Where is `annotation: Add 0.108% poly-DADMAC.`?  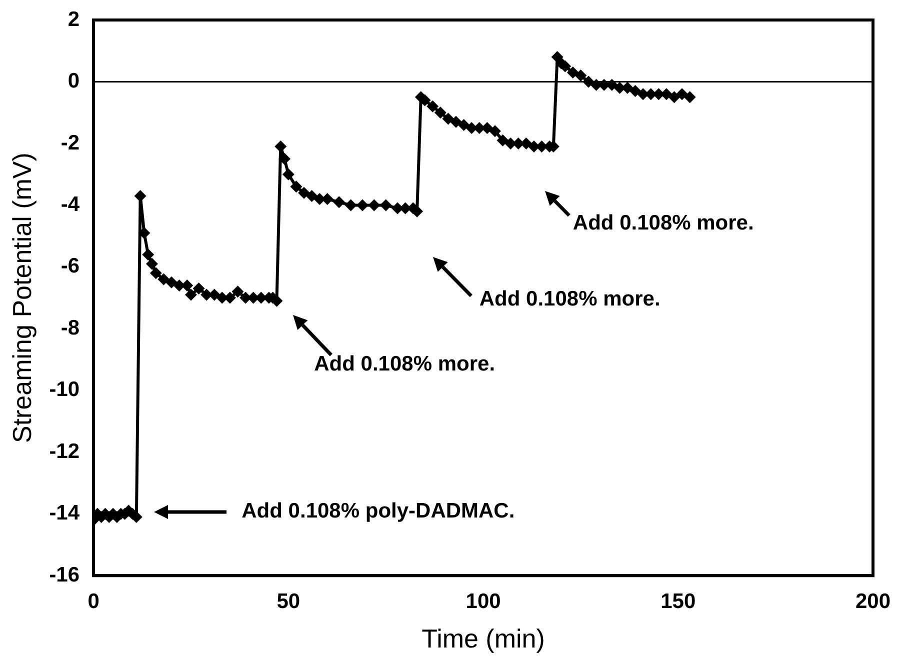 annotation: Add 0.108% poly-DADMAC. is located at coordinates (378, 511).